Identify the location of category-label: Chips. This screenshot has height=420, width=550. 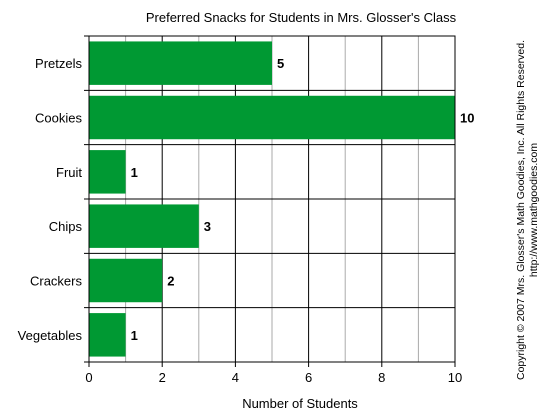
(66, 226).